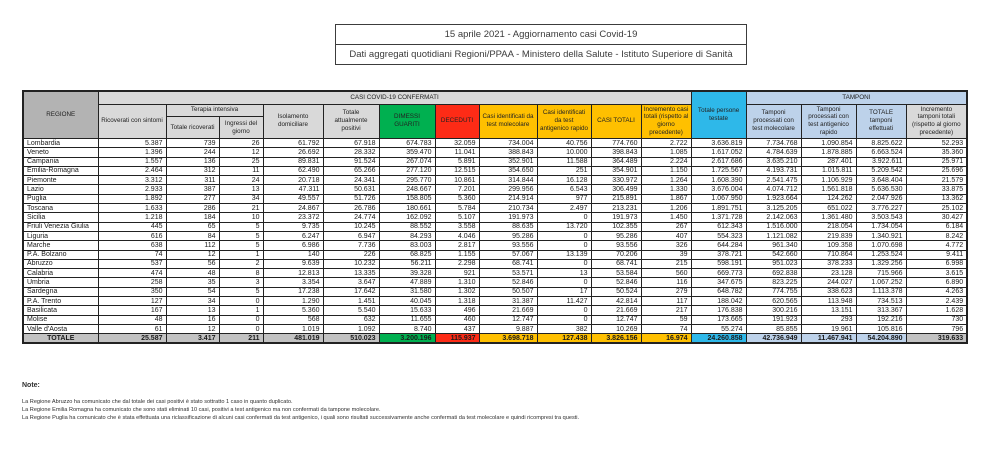 The width and height of the screenshot is (988, 473). What do you see at coordinates (293, 310) in the screenshot?
I see `cell-value: 5.360` at bounding box center [293, 310].